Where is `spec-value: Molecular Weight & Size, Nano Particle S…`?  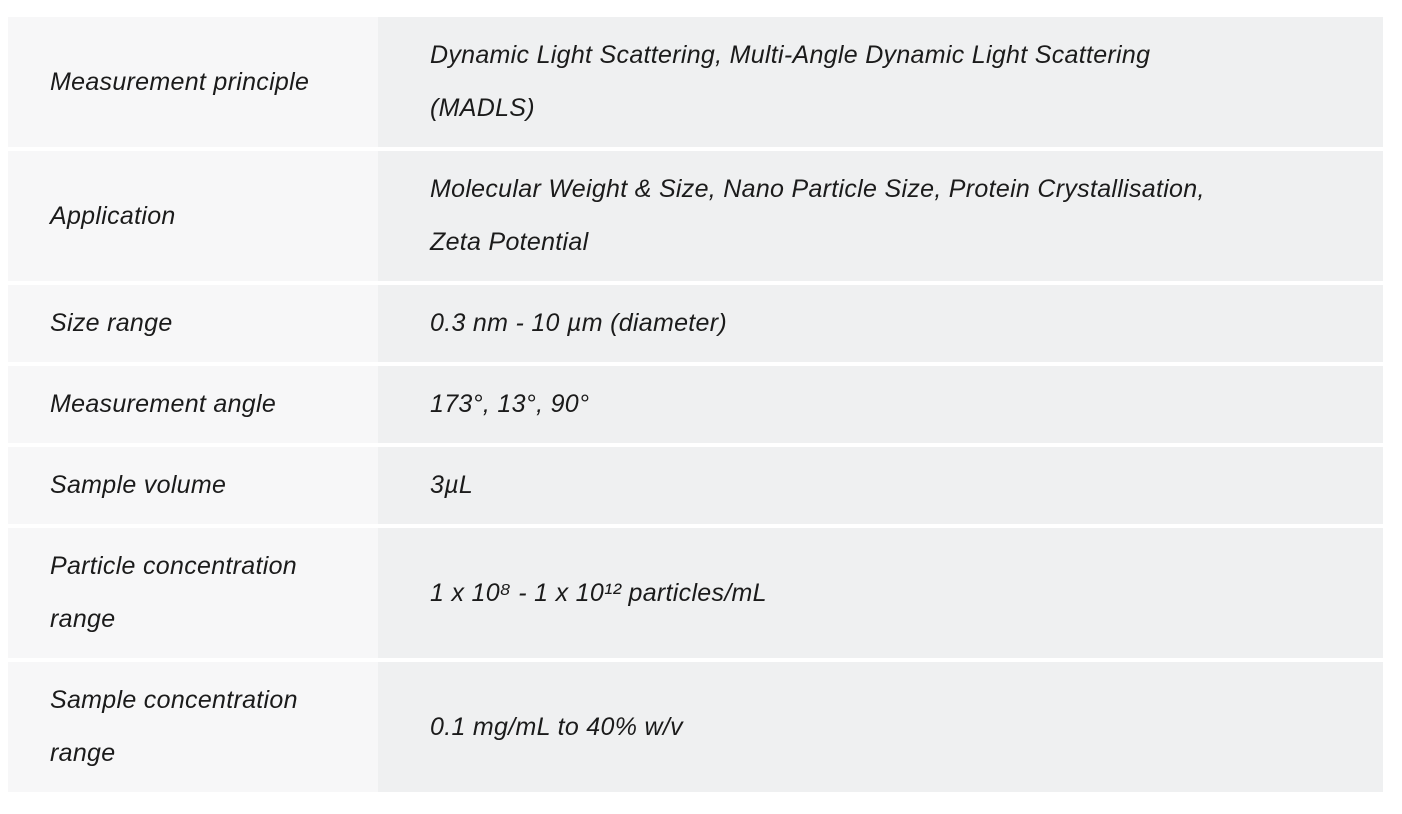 spec-value: Molecular Weight & Size, Nano Particle S… is located at coordinates (880, 216).